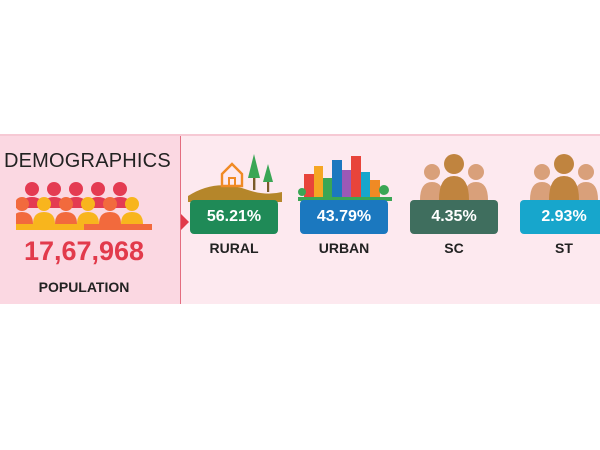 Image resolution: width=600 pixels, height=450 pixels. Describe the element at coordinates (87, 161) in the screenshot. I see `demographics-title: DEMOGRAPHICS` at that location.